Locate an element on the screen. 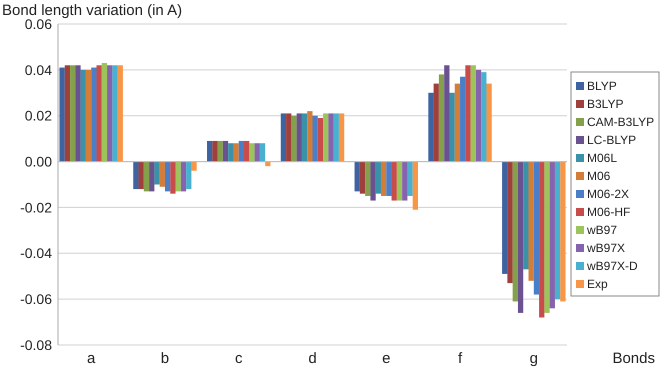 The image size is (663, 373). legend-label: M06L is located at coordinates (602, 158).